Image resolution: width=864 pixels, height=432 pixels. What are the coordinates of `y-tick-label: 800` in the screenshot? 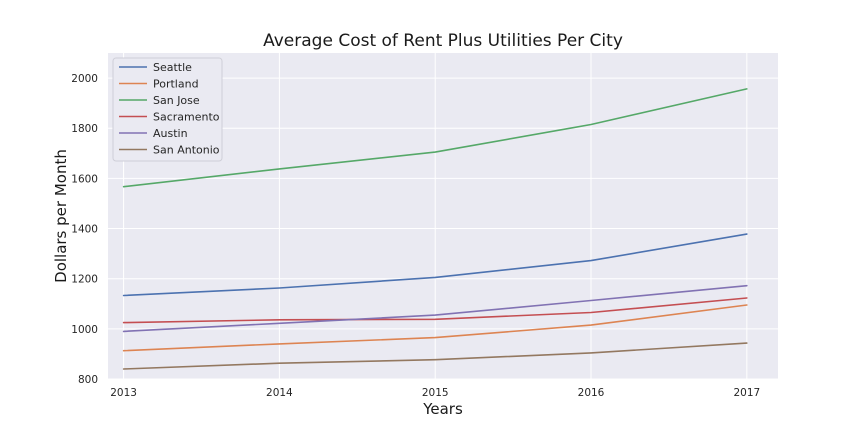 It's located at (88, 380).